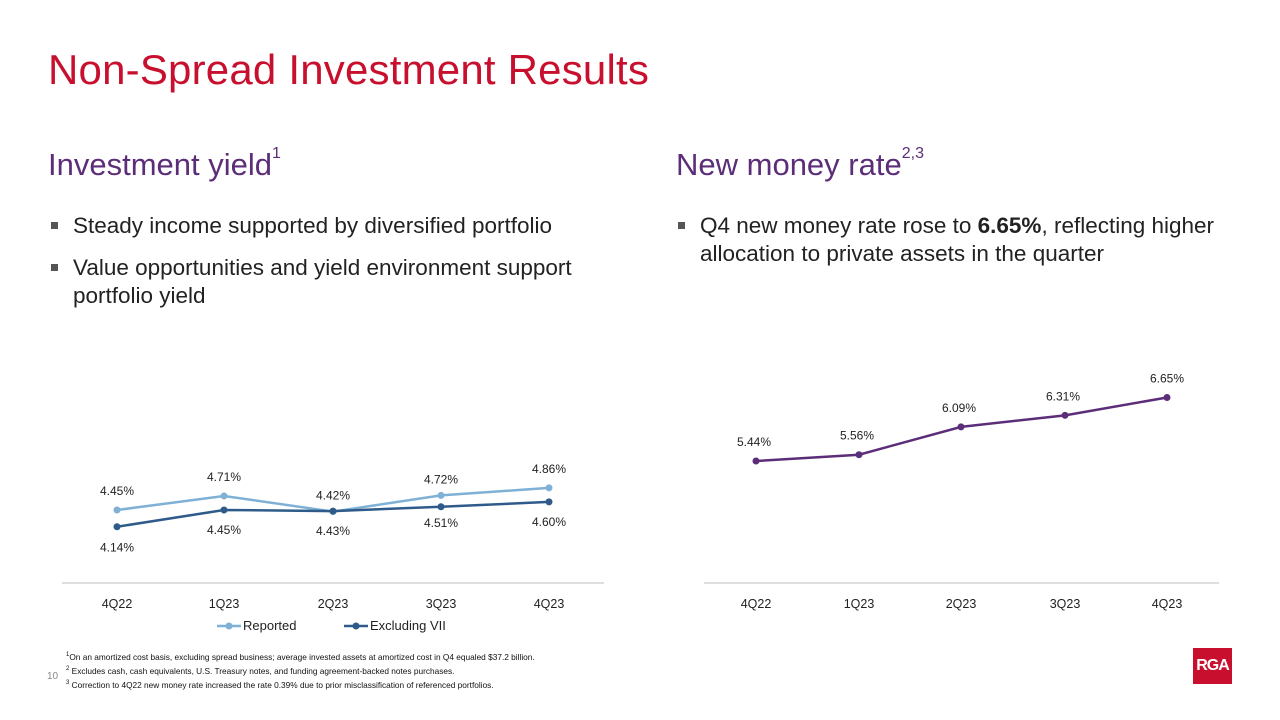 This screenshot has height=720, width=1280. Describe the element at coordinates (68, 655) in the screenshot. I see `footnote-marker: 1` at that location.